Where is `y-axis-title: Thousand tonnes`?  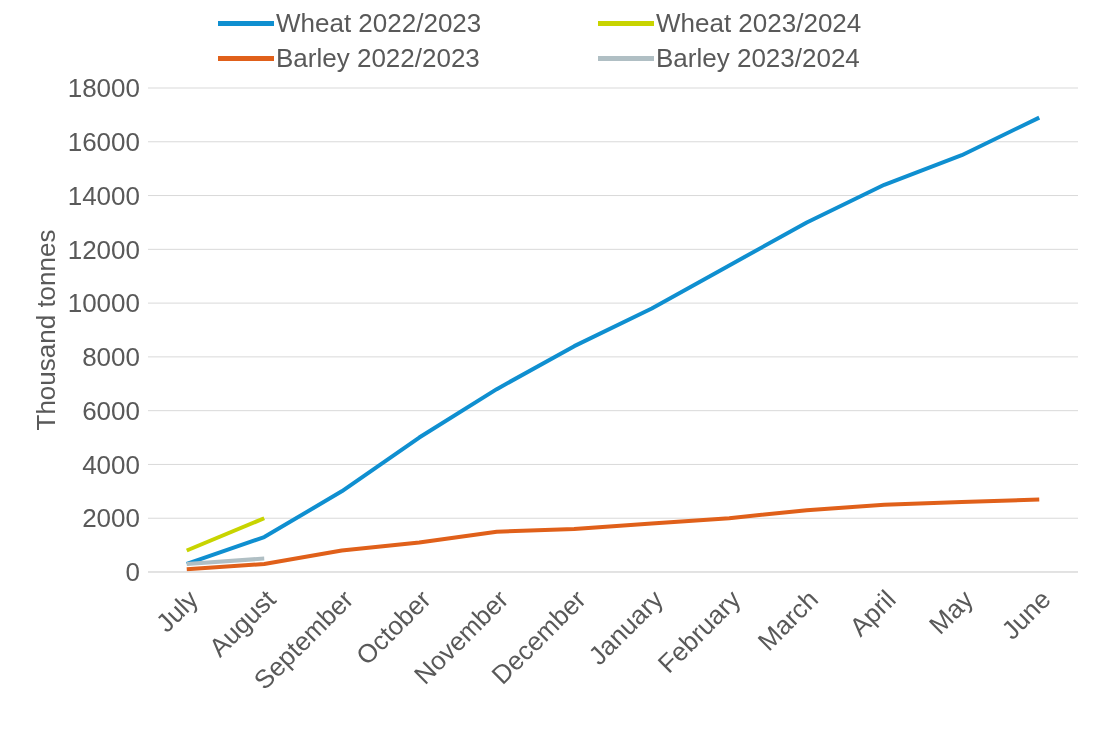 y-axis-title: Thousand tonnes is located at coordinates (46, 330).